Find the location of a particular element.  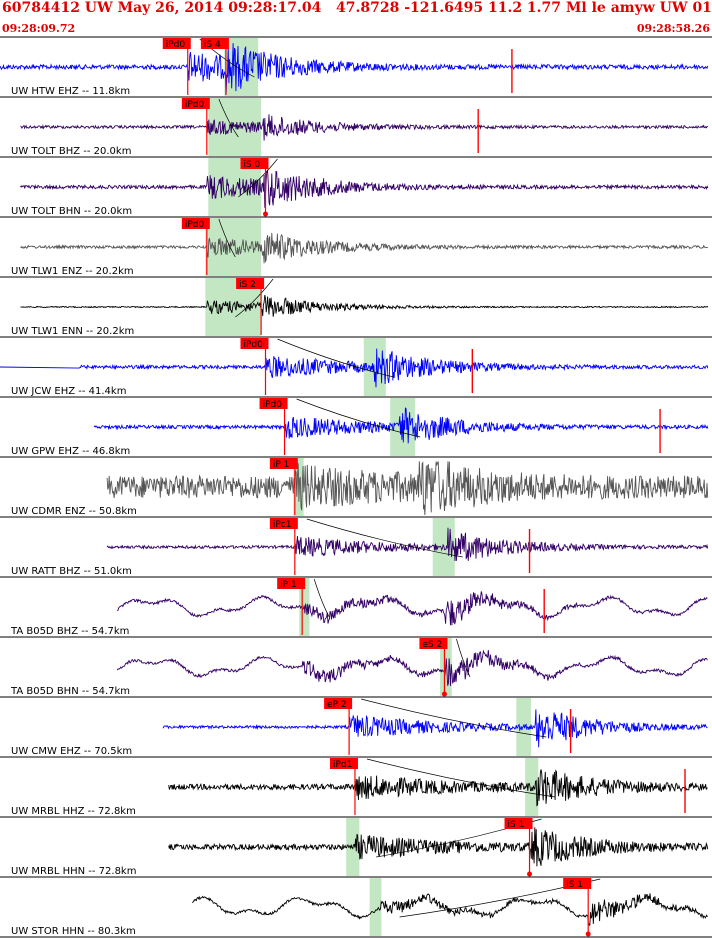

pick-label: iS 2 is located at coordinates (247, 285).